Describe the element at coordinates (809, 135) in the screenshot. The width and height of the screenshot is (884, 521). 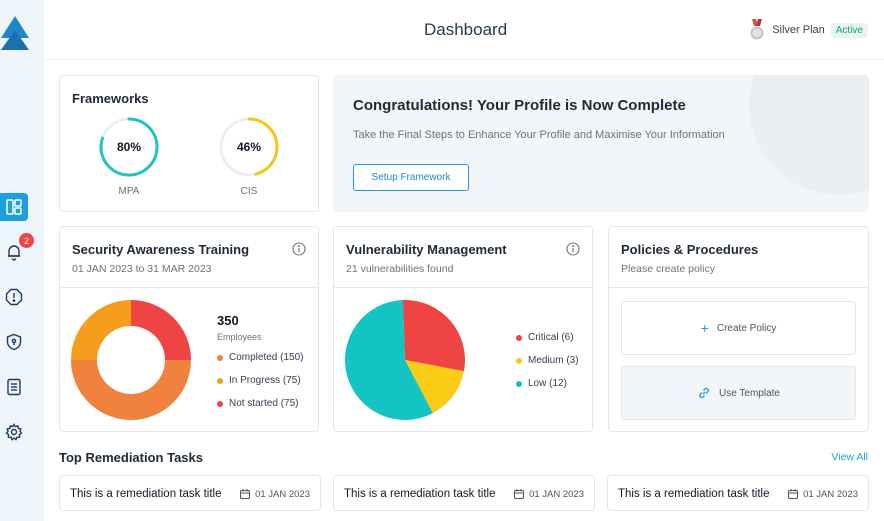
I see `decorative-circle` at that location.